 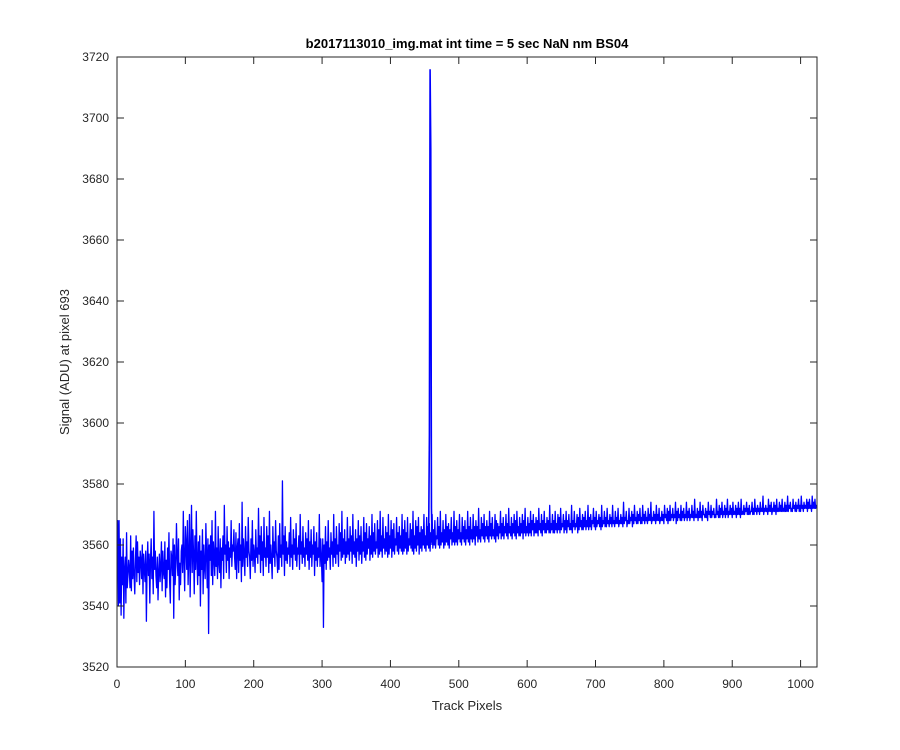 I want to click on x-tick-label: 0, so click(x=117, y=684).